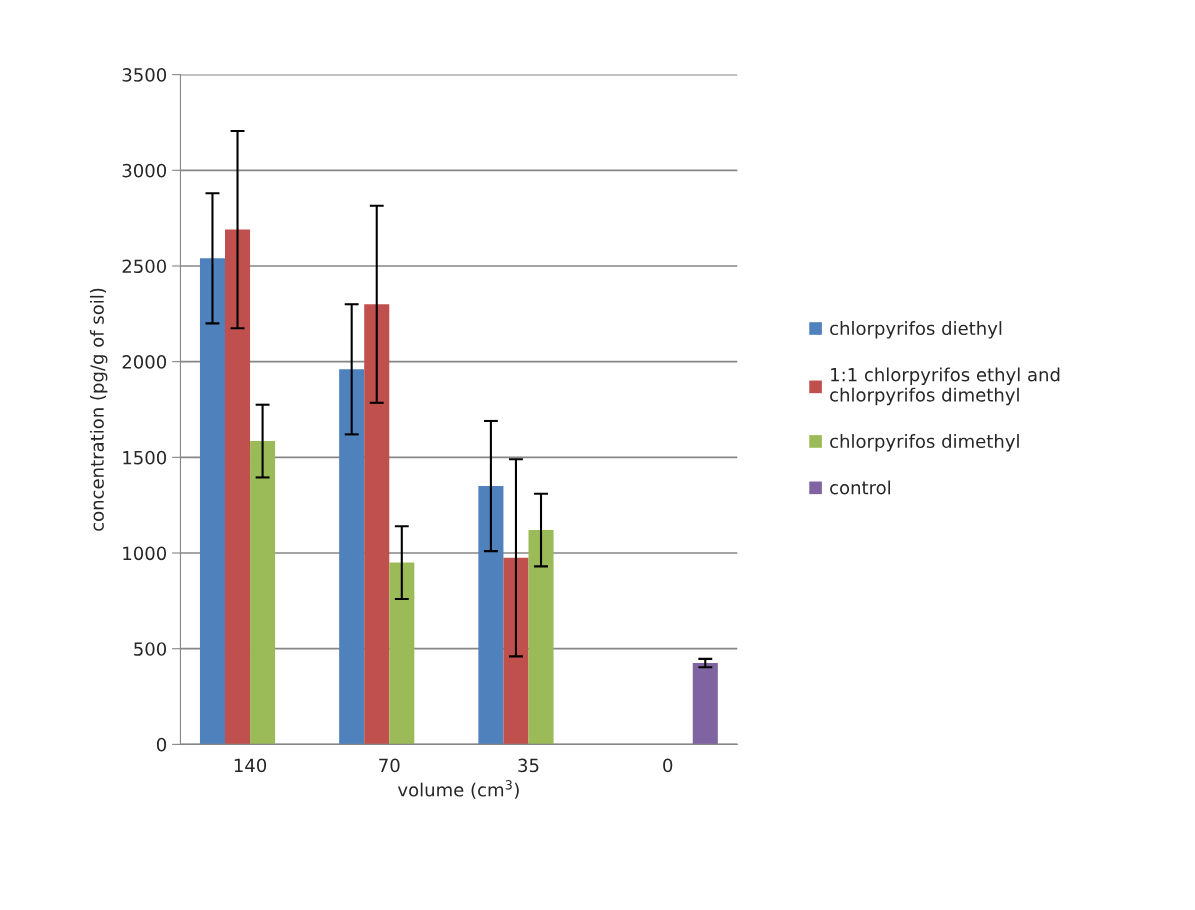 The height and width of the screenshot is (910, 1195). What do you see at coordinates (924, 443) in the screenshot?
I see `legend-label: chlorpyrifos dimethyl` at bounding box center [924, 443].